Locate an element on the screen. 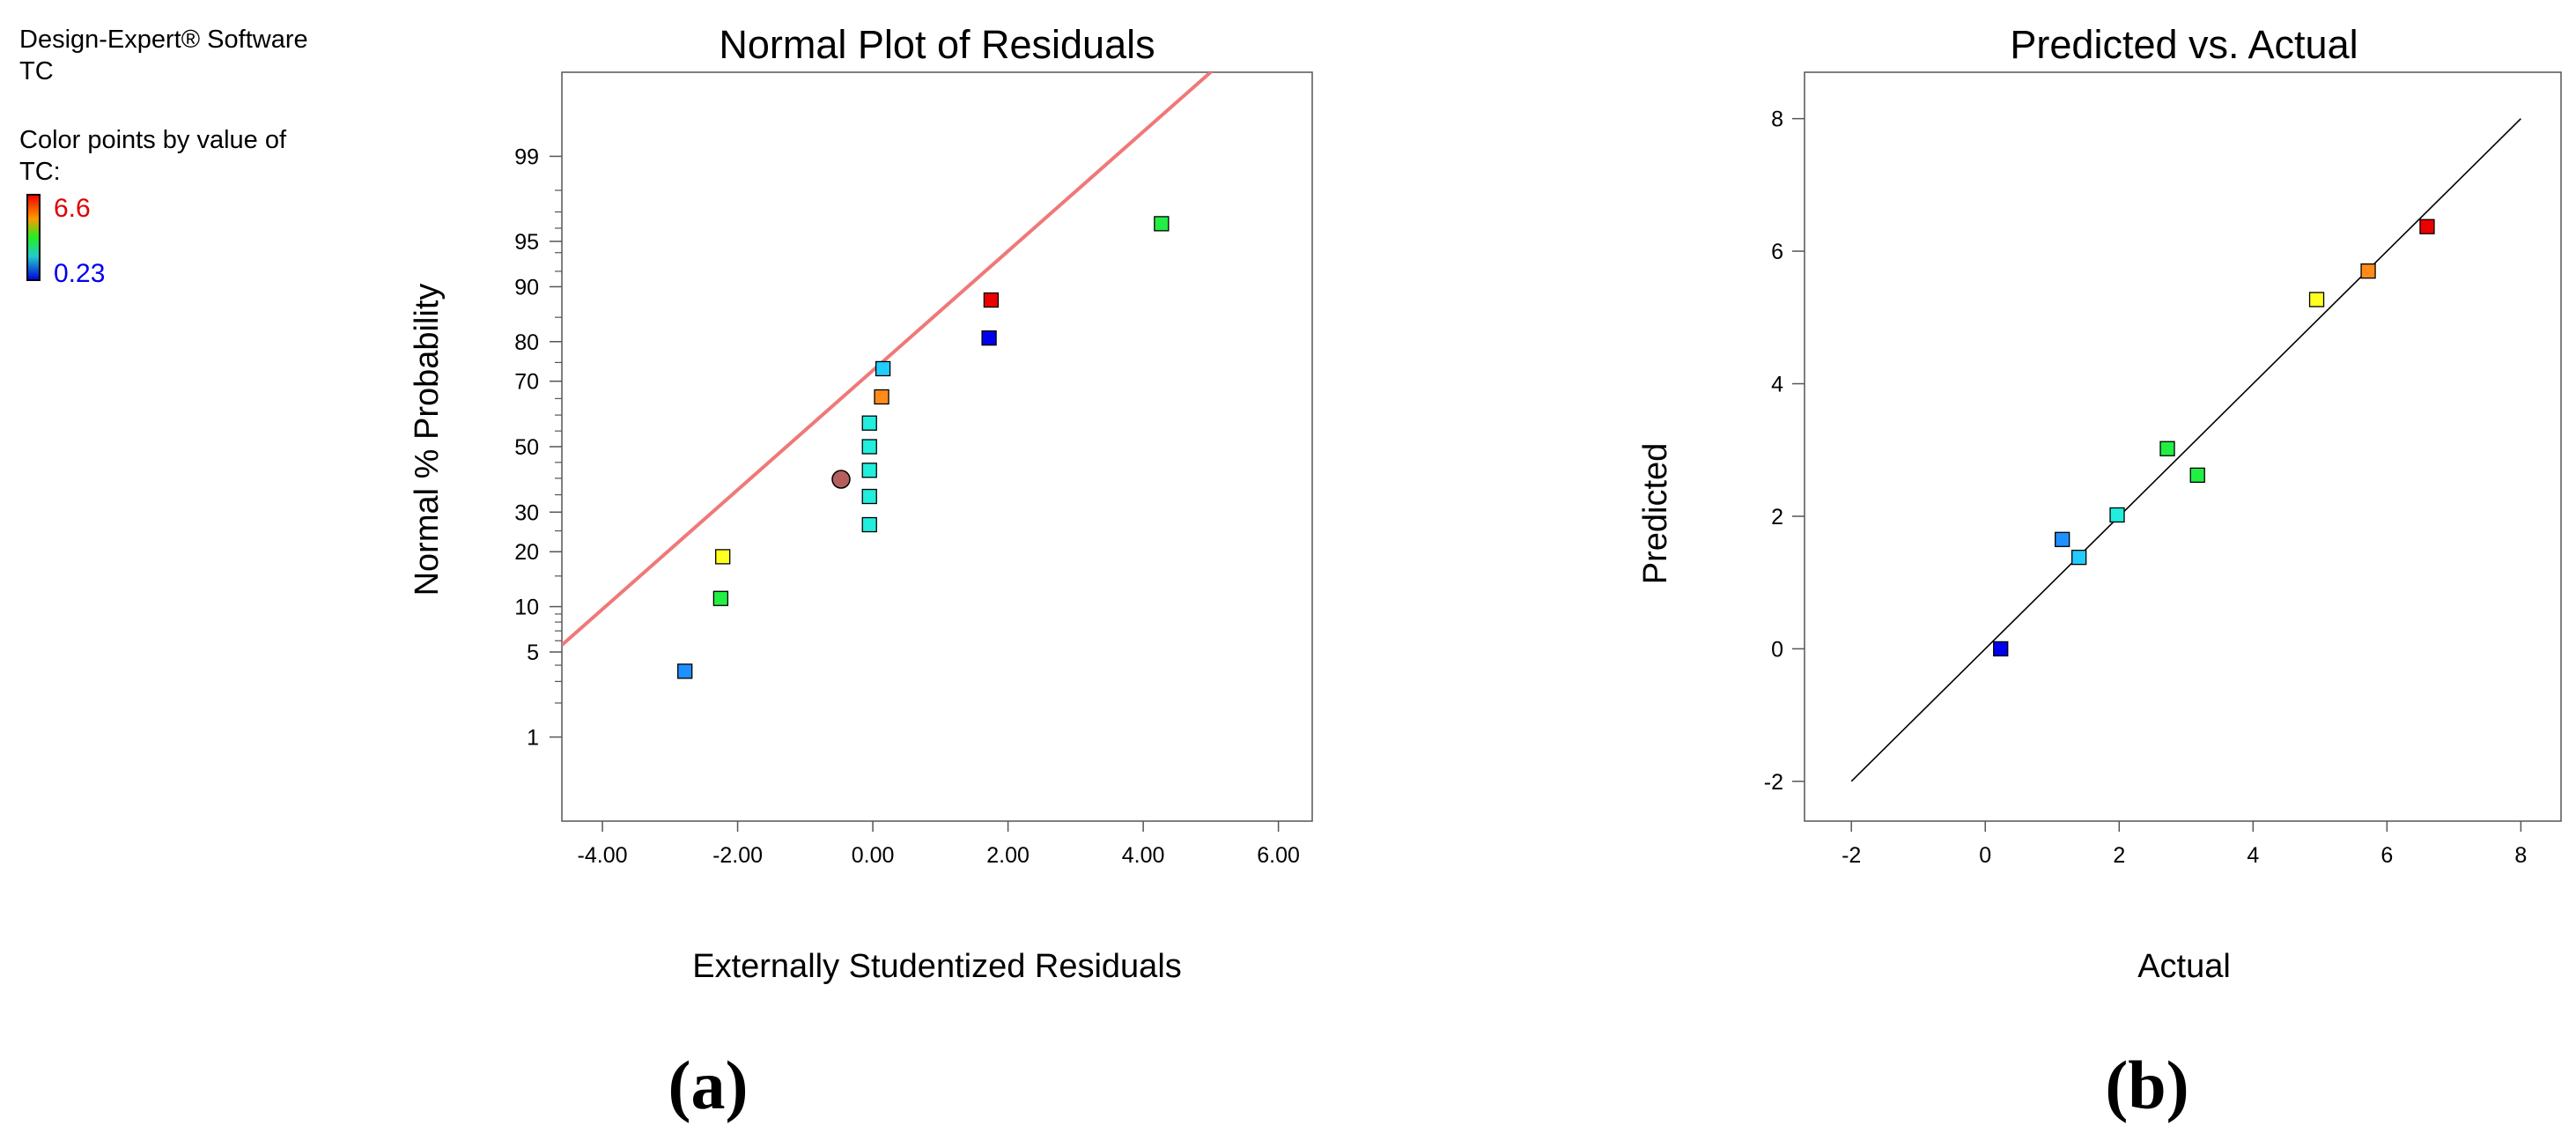 Image resolution: width=2576 pixels, height=1133 pixels. reference-line is located at coordinates (888, 359).